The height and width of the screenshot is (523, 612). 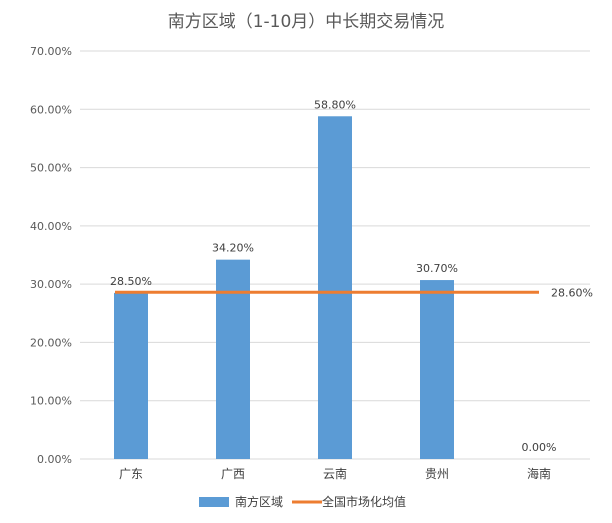 I want to click on x-category-label: 广东, so click(x=131, y=474).